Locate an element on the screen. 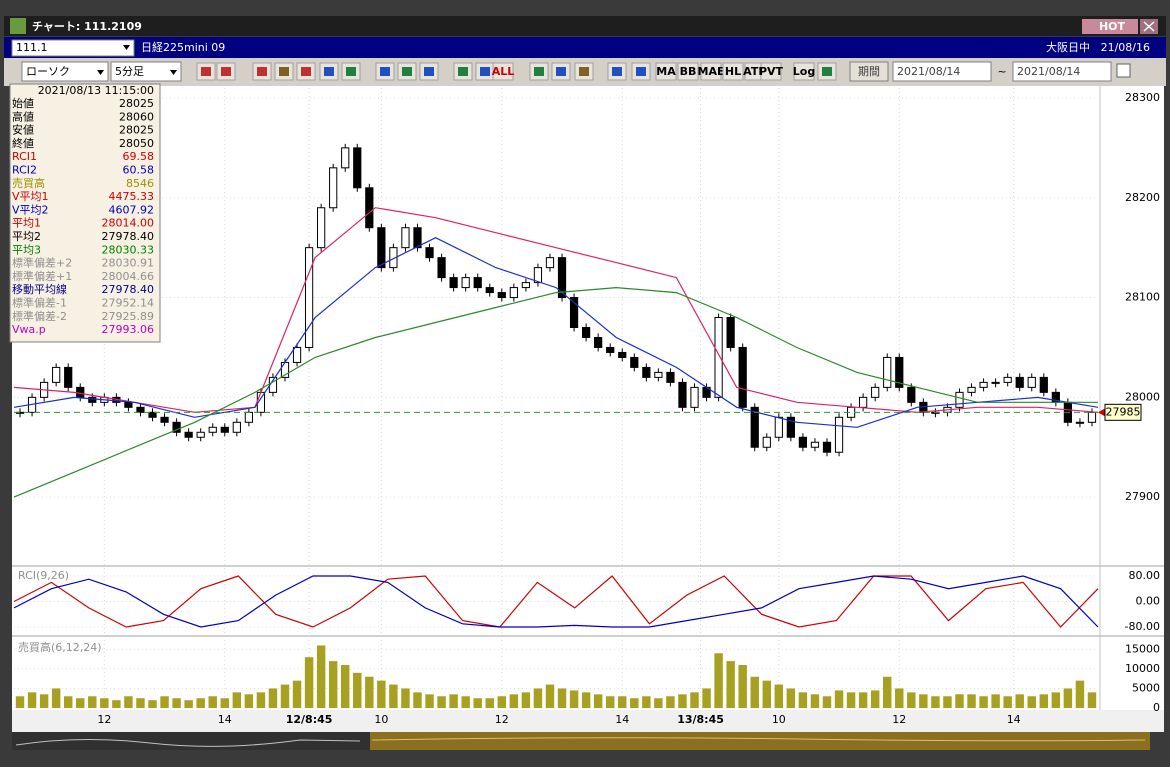 This screenshot has width=1170, height=767. symbol: 111.1 is located at coordinates (32, 47).